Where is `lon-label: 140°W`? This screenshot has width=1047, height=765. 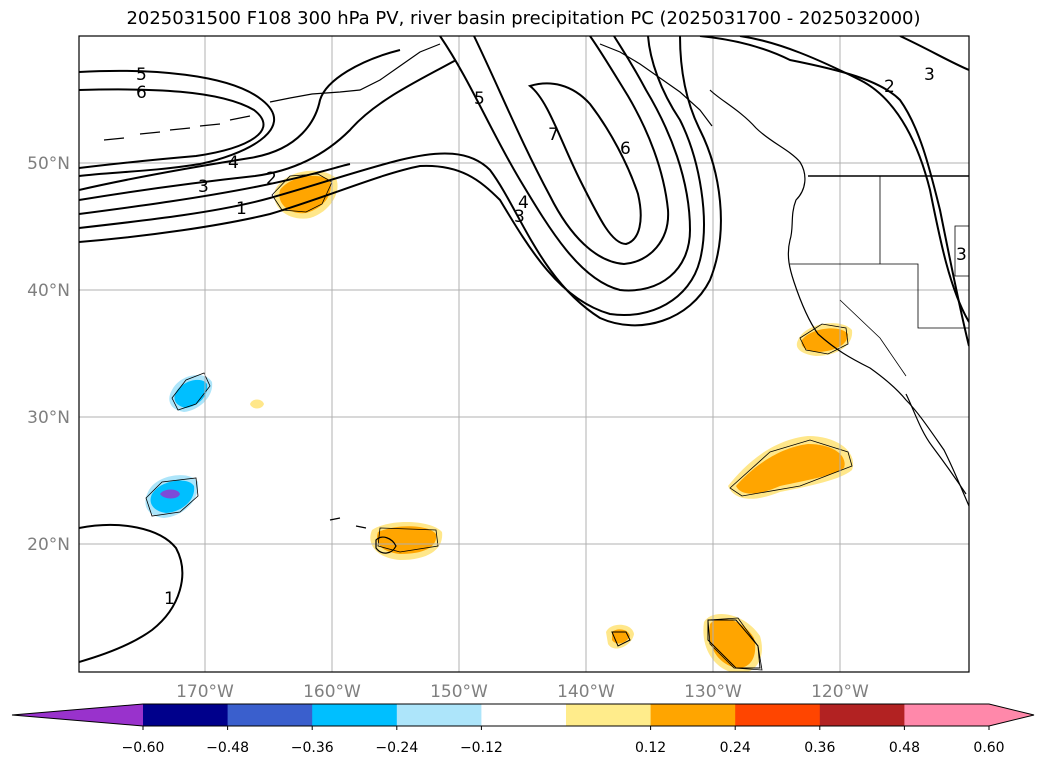 lon-label: 140°W is located at coordinates (586, 692).